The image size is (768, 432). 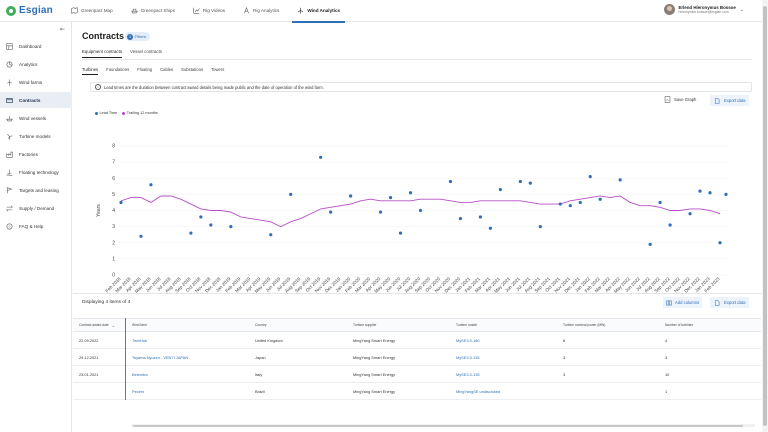 What do you see at coordinates (683, 302) in the screenshot?
I see `add-columns-button: Add columns` at bounding box center [683, 302].